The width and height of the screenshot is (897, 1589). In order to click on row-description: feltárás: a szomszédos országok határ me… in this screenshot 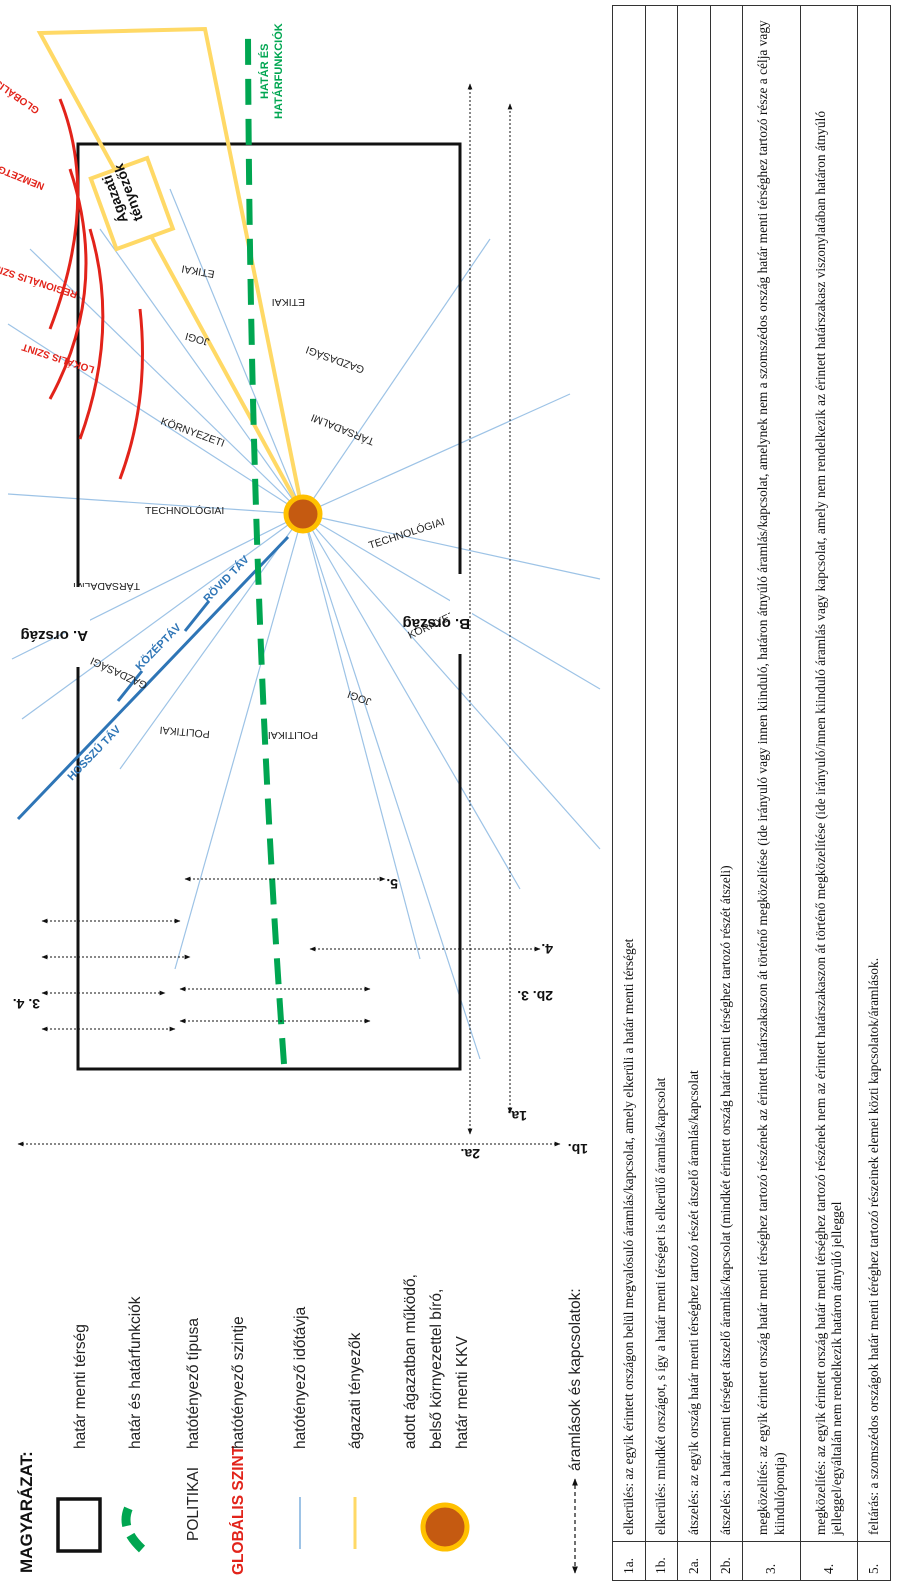, I will do `click(874, 773)`.